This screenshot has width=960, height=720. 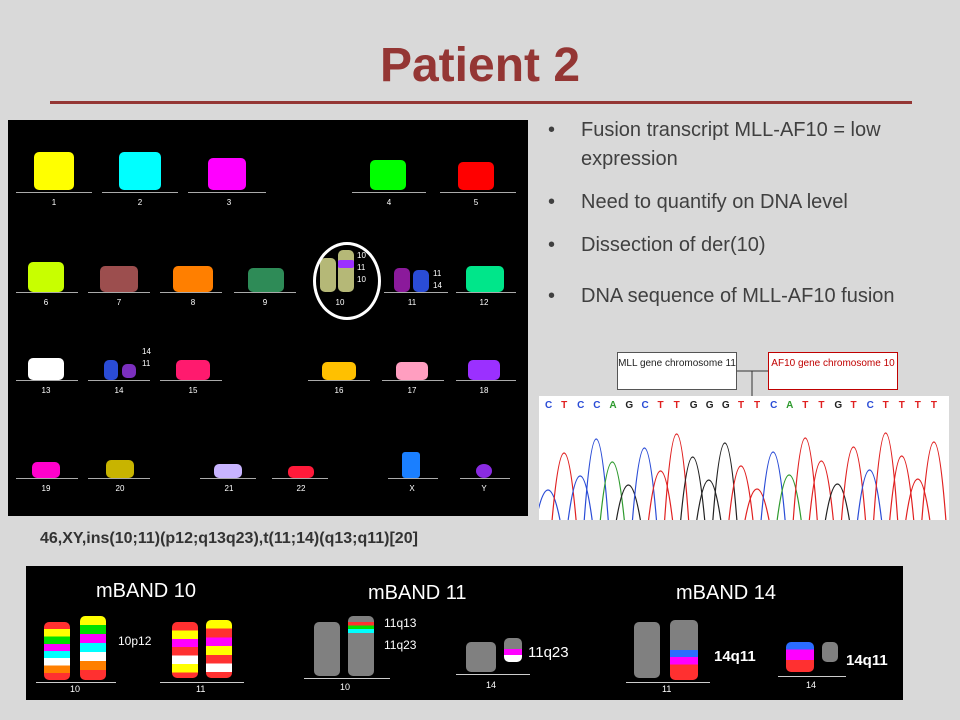 I want to click on mll-gene-label: MLL gene chromosome 11, so click(x=677, y=363).